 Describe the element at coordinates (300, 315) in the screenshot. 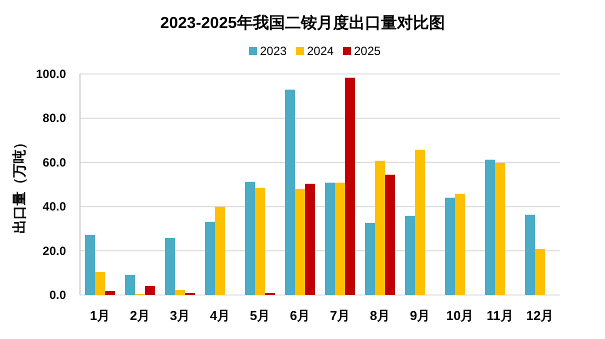

I see `x-tick-label: 6月` at that location.